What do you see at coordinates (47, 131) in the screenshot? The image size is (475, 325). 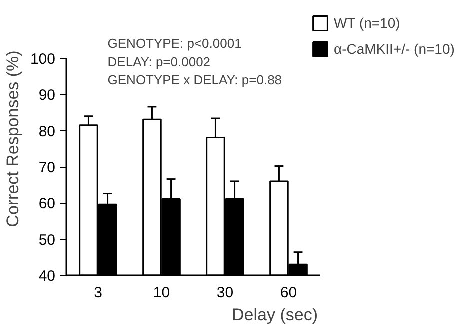 I see `y-tick-label: 80` at bounding box center [47, 131].